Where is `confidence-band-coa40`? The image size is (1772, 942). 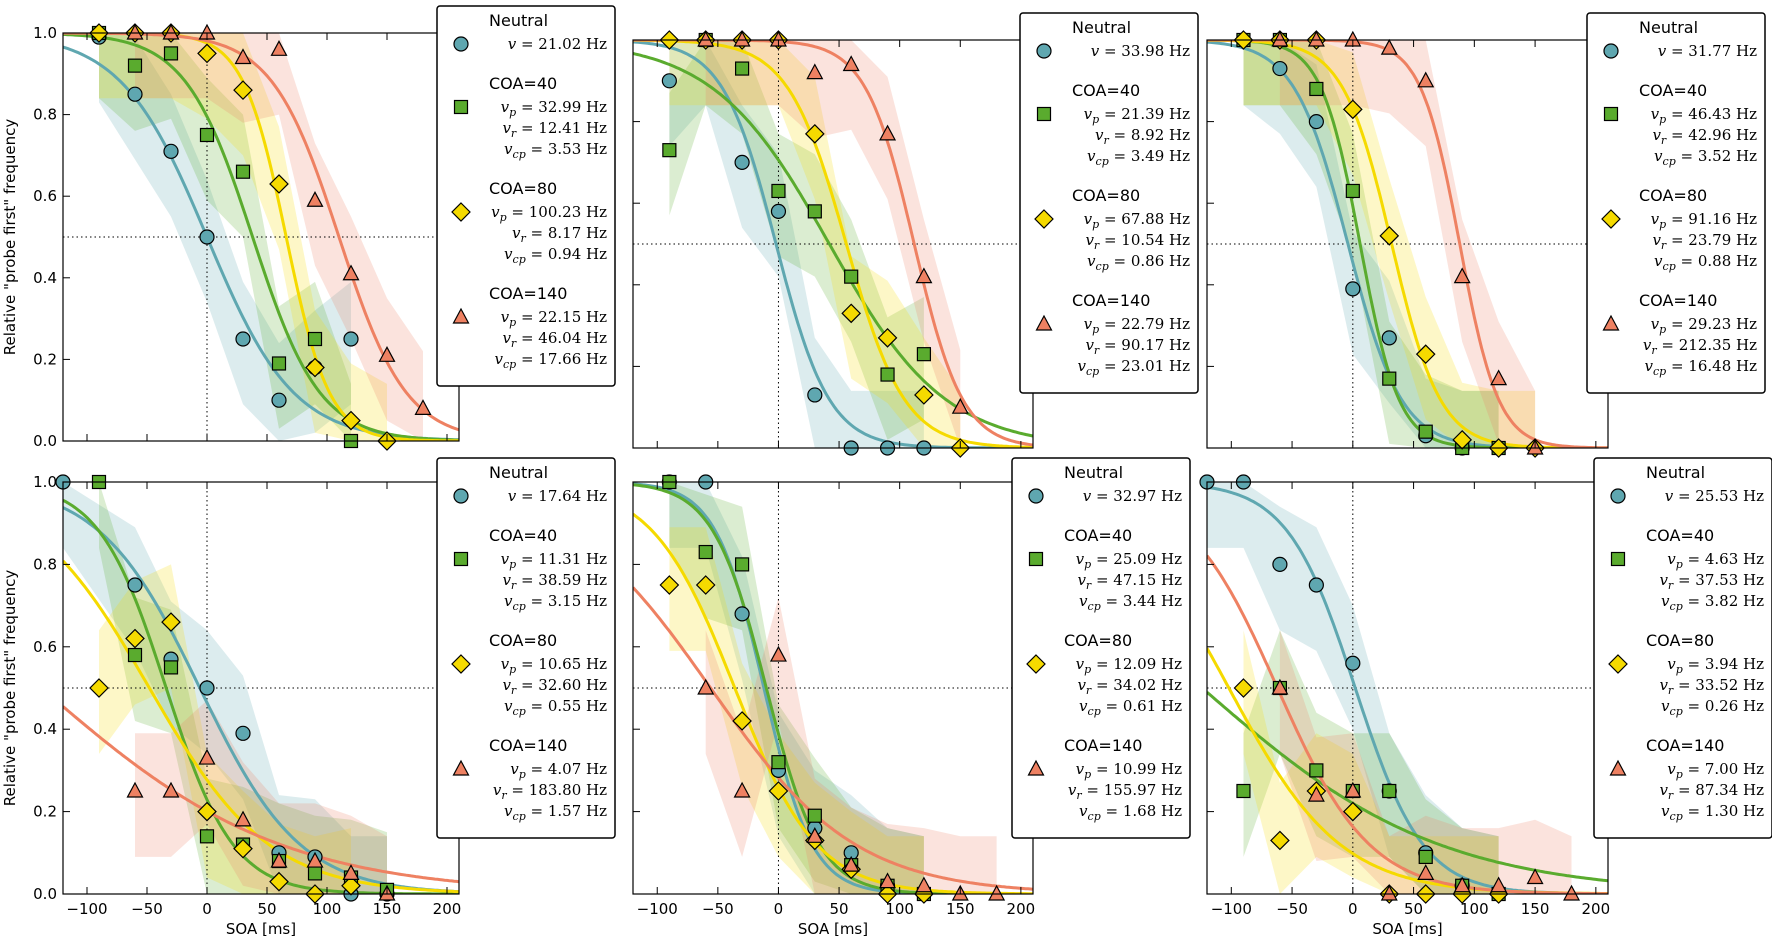
confidence-band-coa40 is located at coordinates (1371, 244).